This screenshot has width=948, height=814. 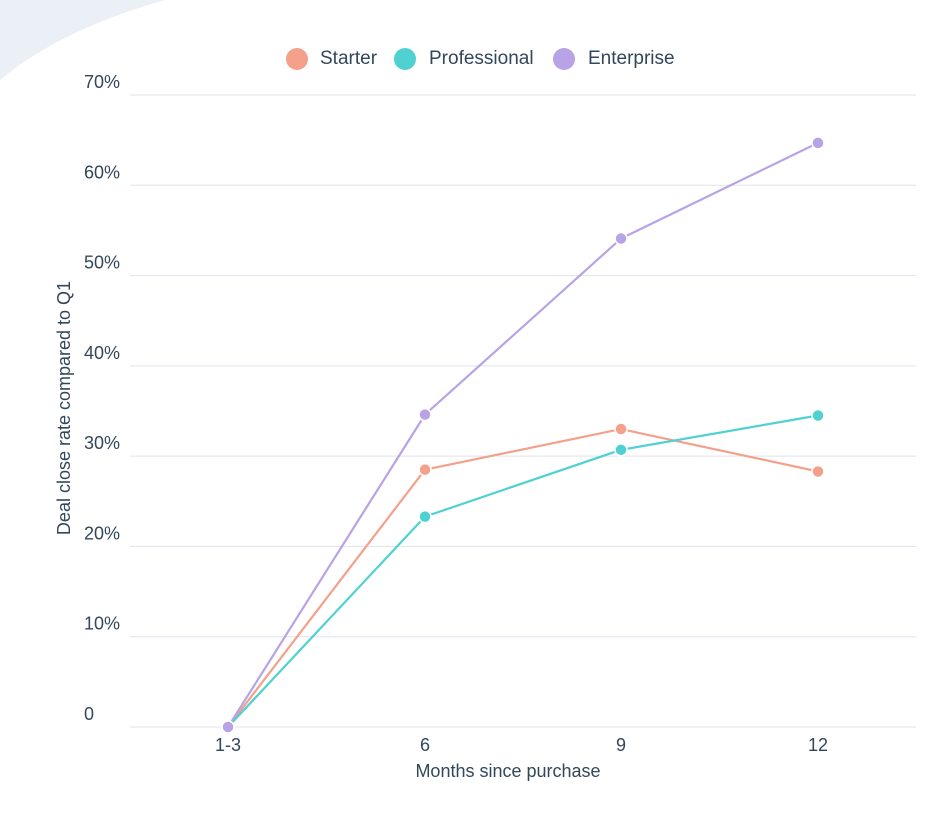 I want to click on legend-item-starter: Starter, so click(x=332, y=59).